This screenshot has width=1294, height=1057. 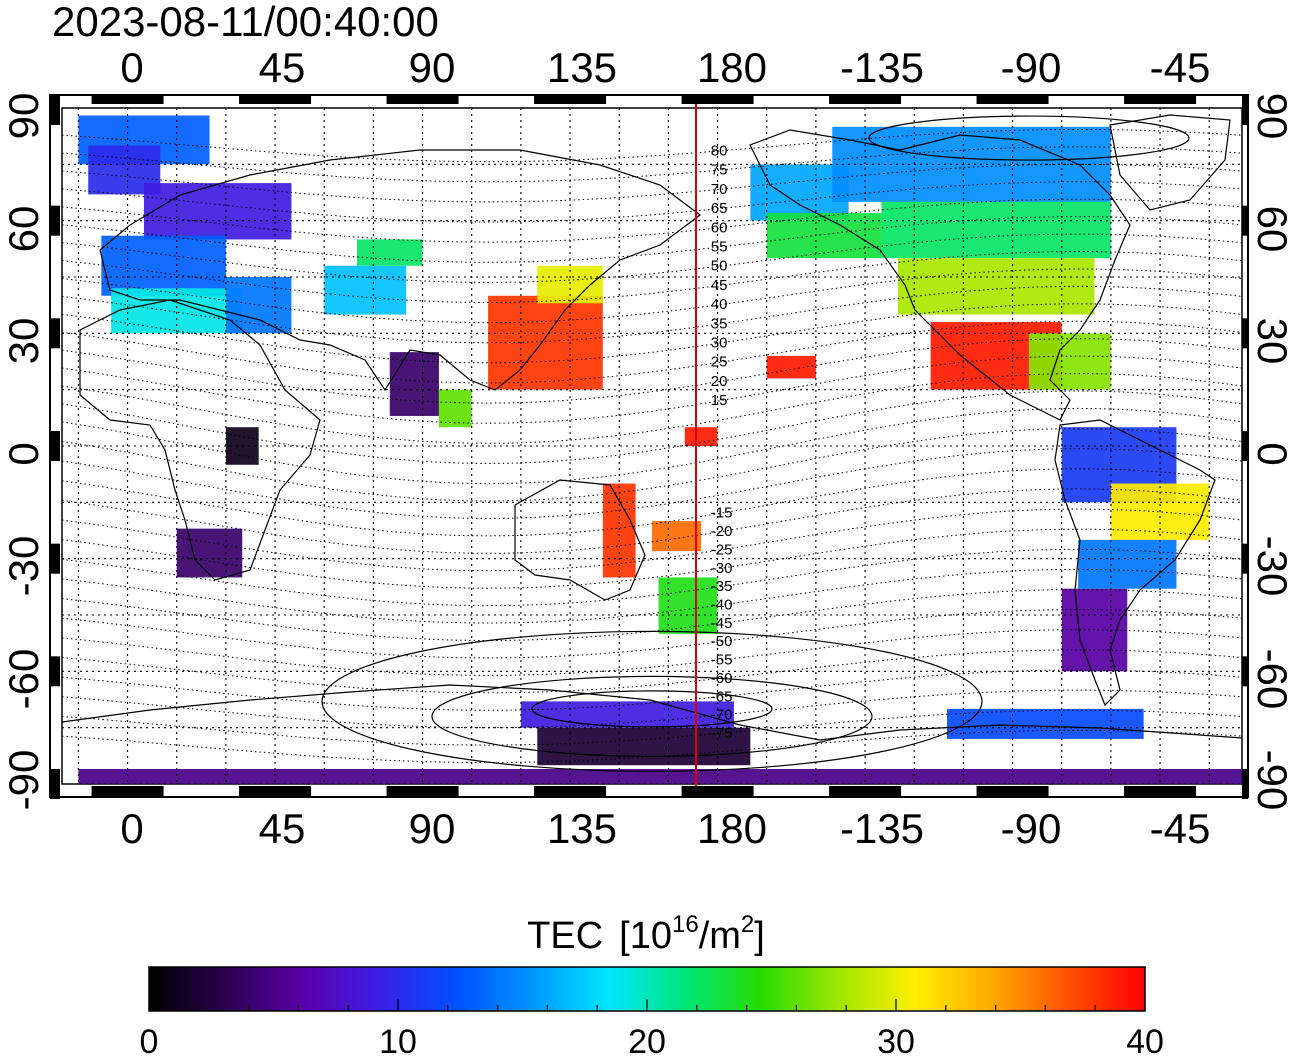 I want to click on contour-label: -20, so click(x=722, y=531).